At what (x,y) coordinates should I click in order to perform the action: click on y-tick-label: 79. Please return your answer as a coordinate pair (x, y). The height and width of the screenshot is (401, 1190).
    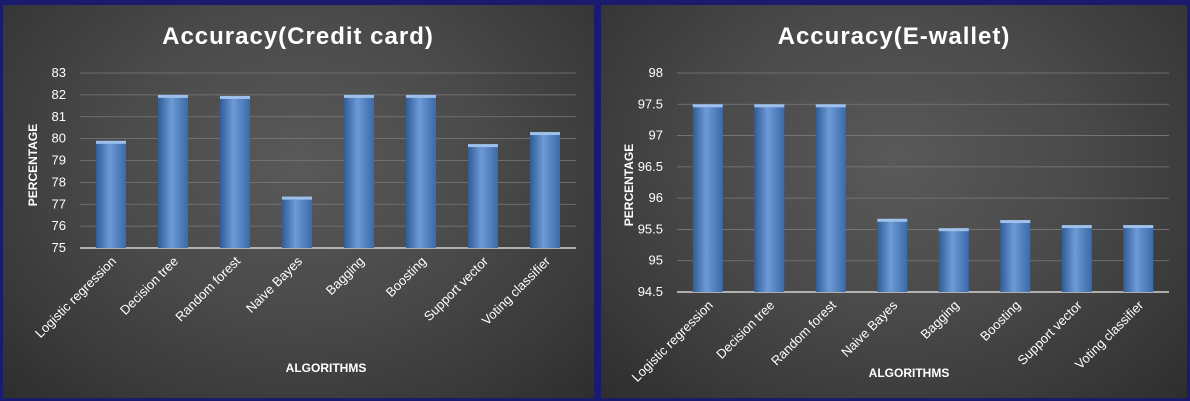
    Looking at the image, I should click on (59, 160).